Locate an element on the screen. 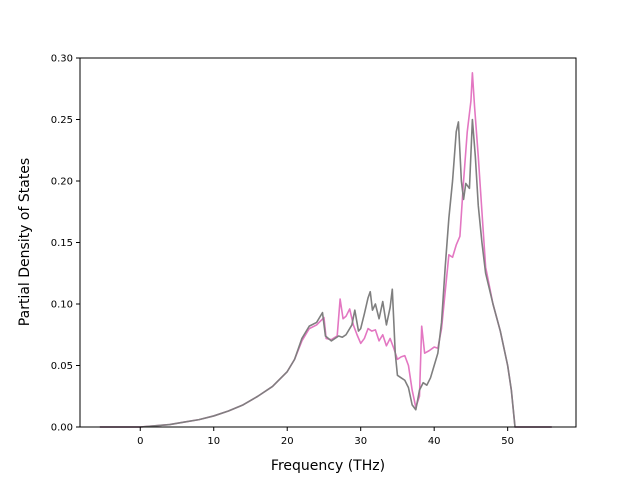 The height and width of the screenshot is (480, 640). y-axis-label: Partial Density of States is located at coordinates (25, 242).